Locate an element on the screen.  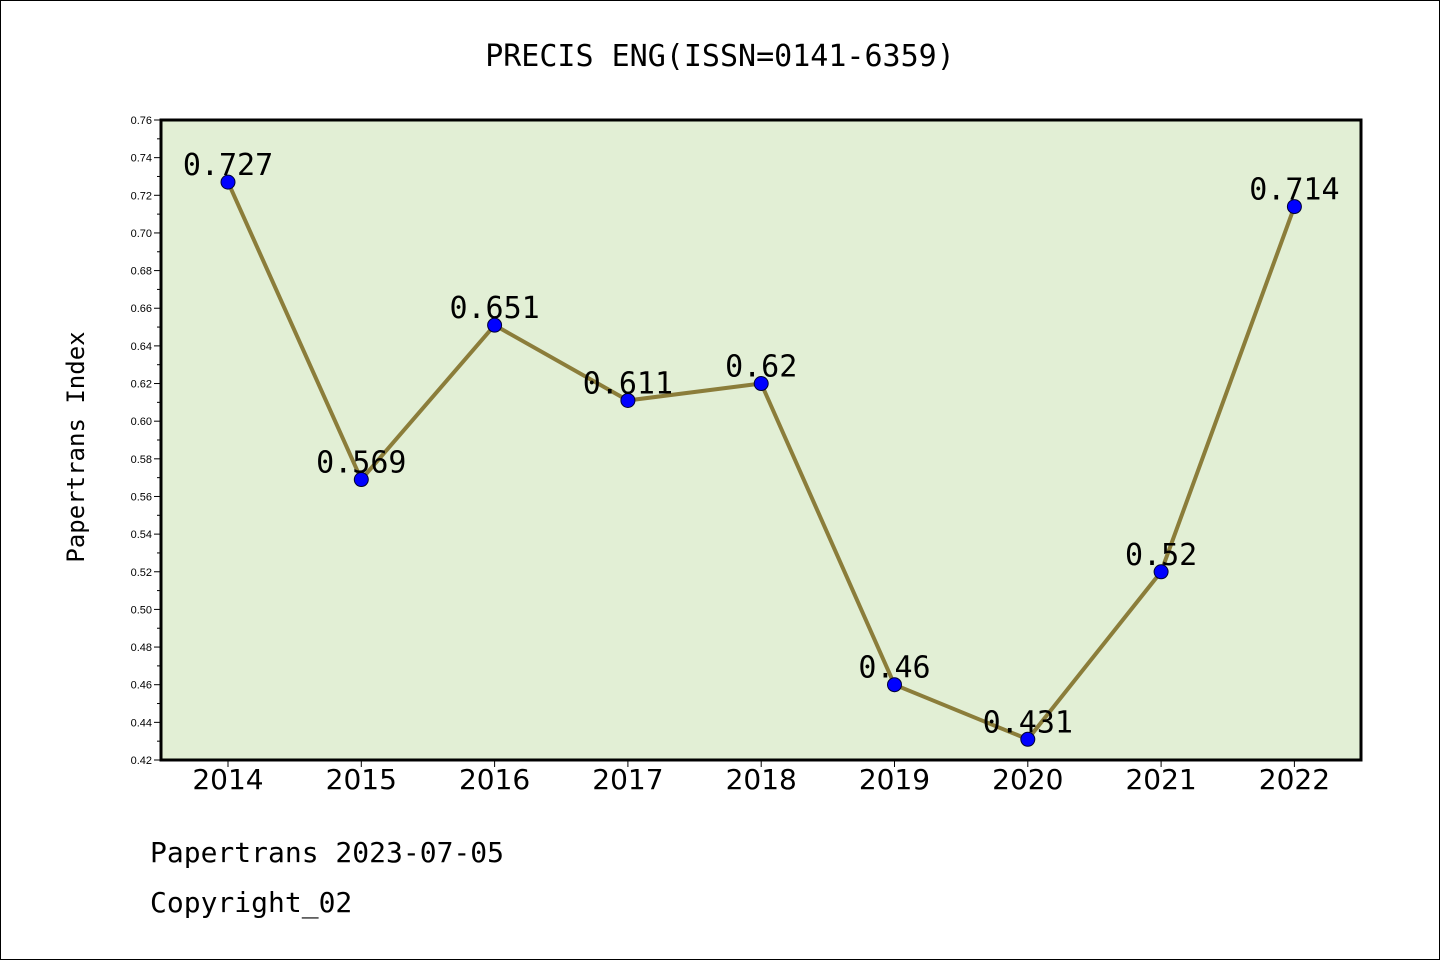
x-tick-label: 2015 is located at coordinates (361, 779).